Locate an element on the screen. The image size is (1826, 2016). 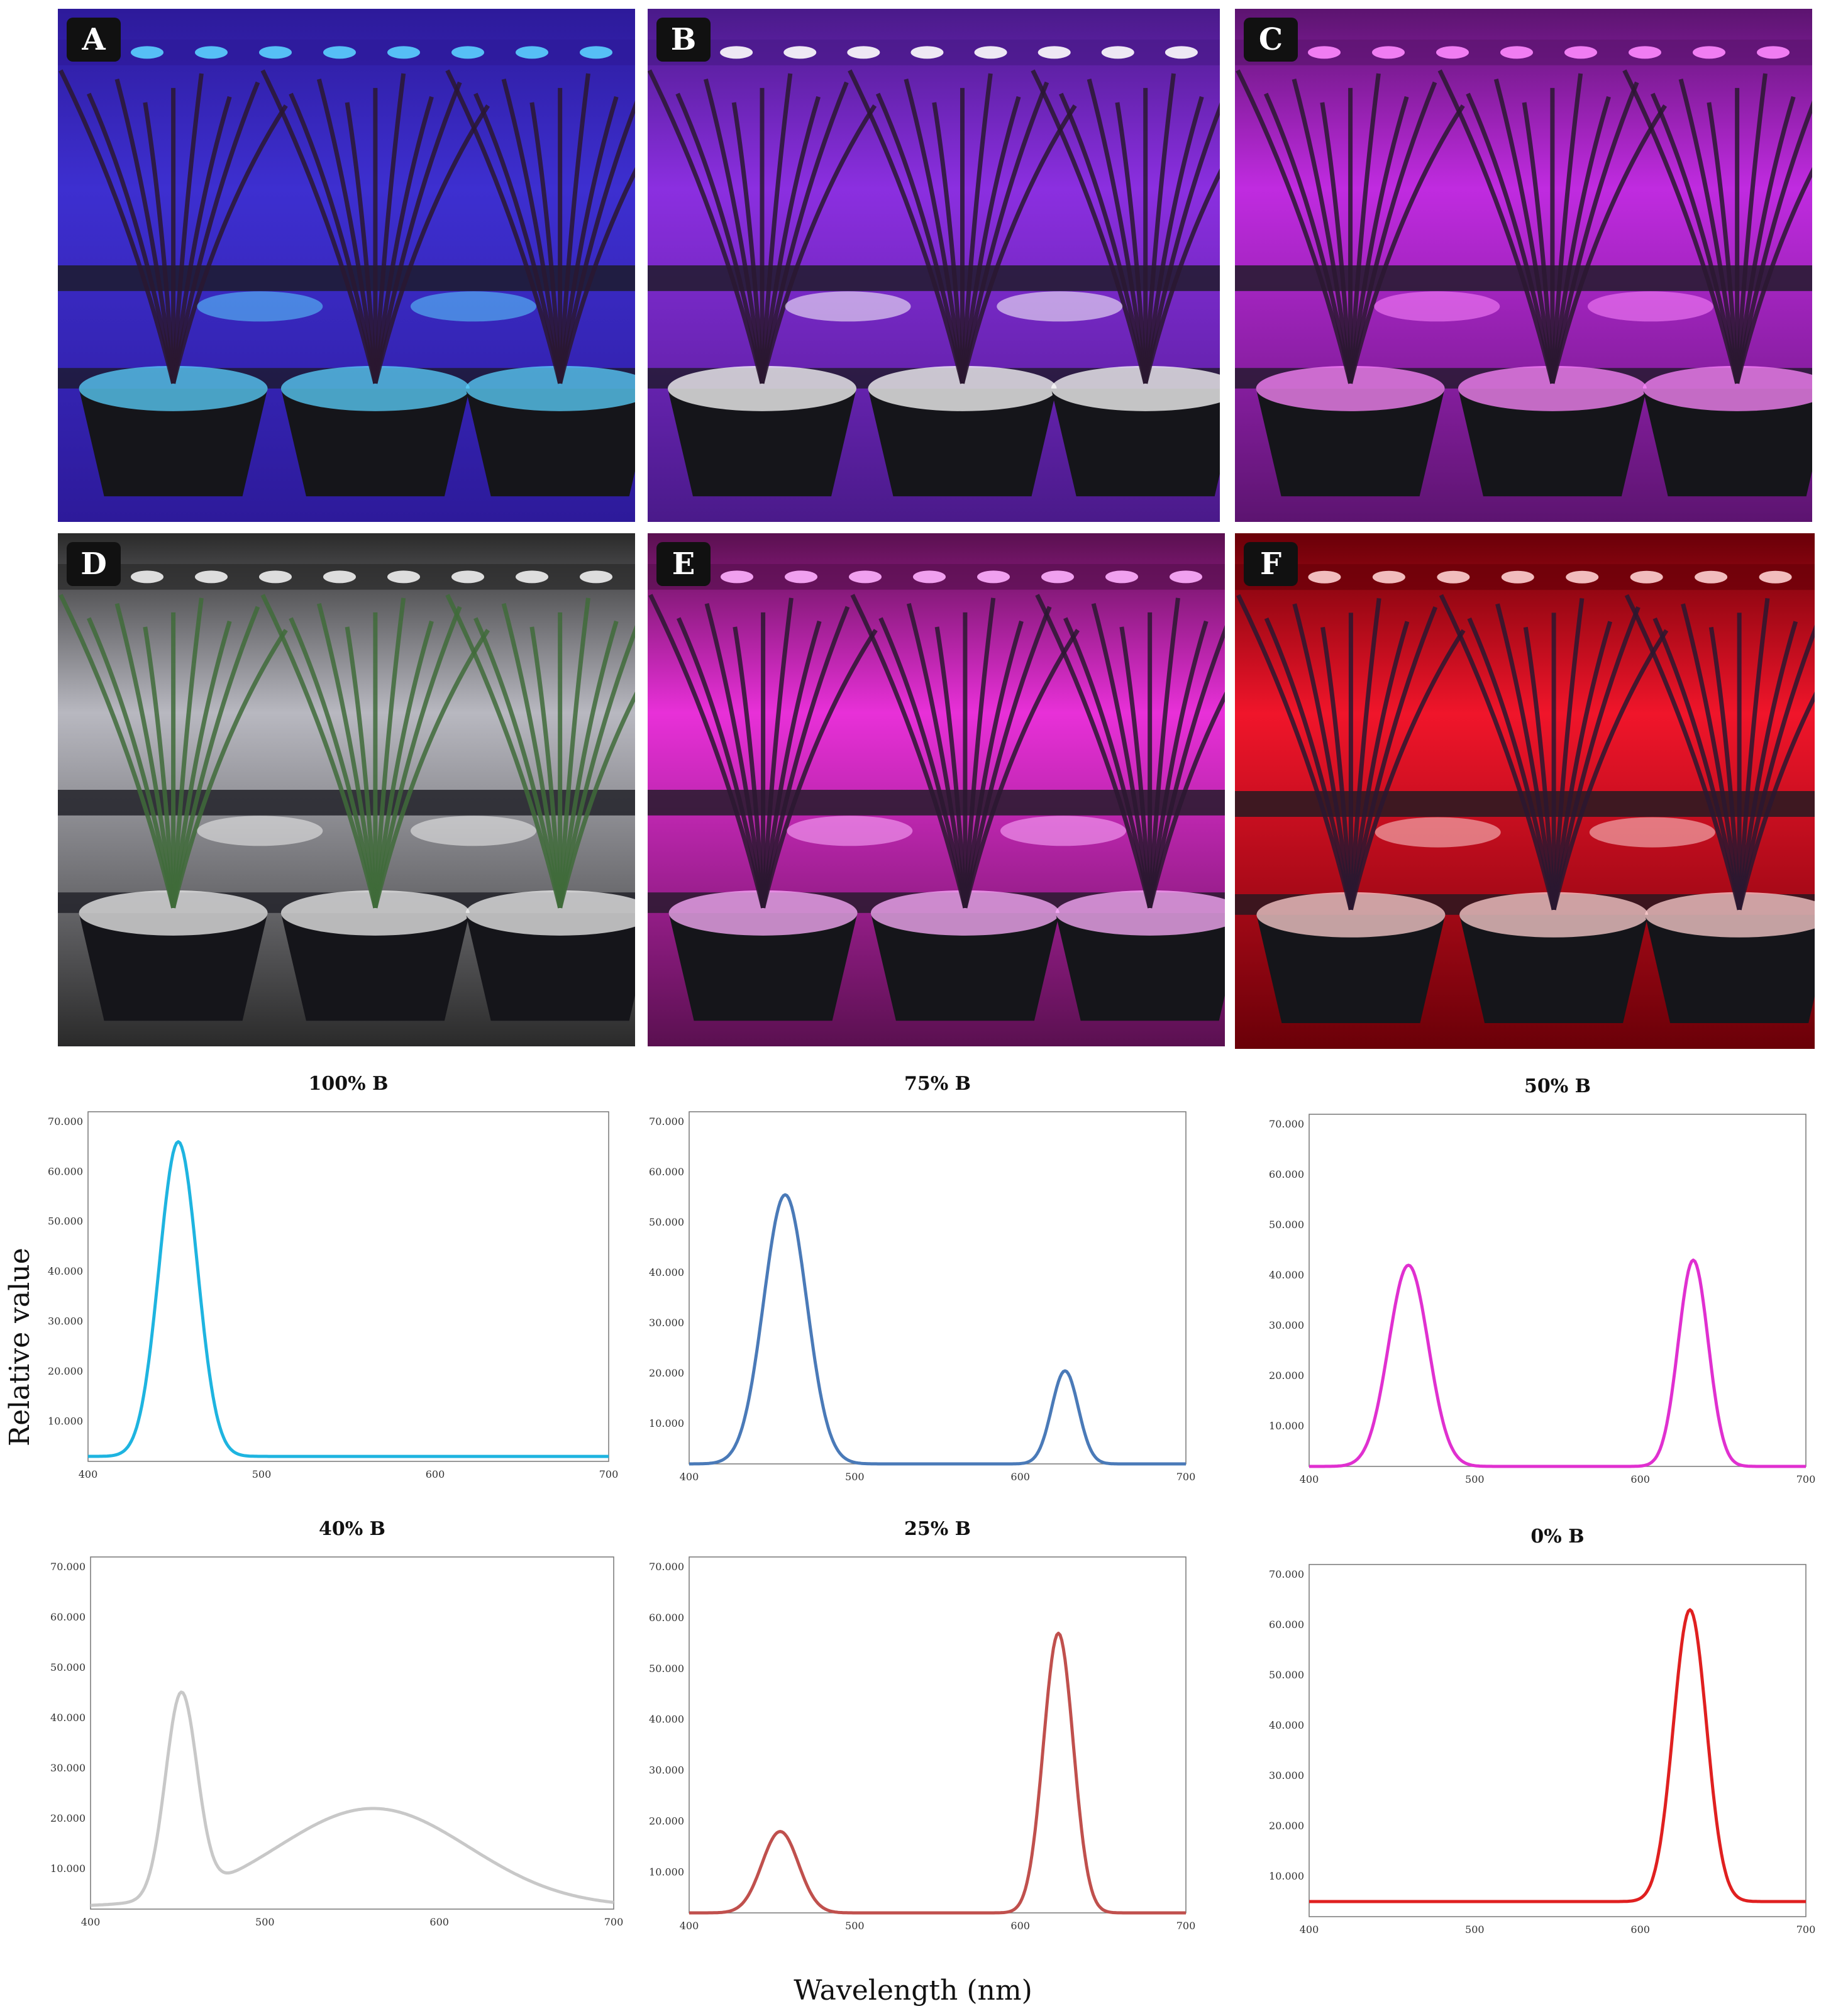
plot-frame is located at coordinates (352, 1733).